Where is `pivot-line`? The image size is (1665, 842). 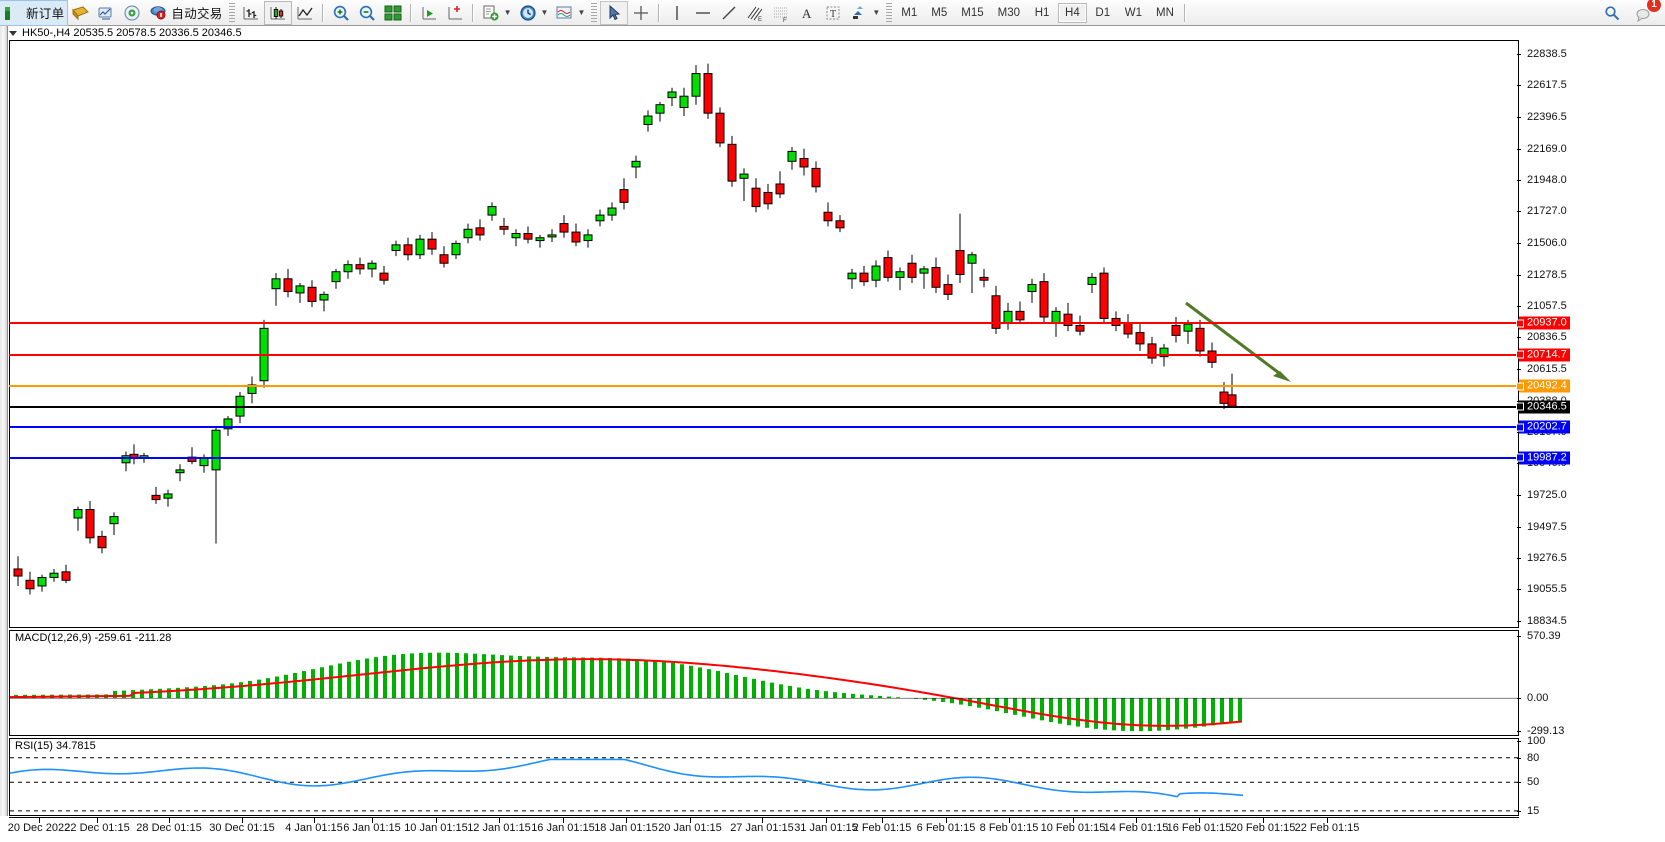 pivot-line is located at coordinates (765, 386).